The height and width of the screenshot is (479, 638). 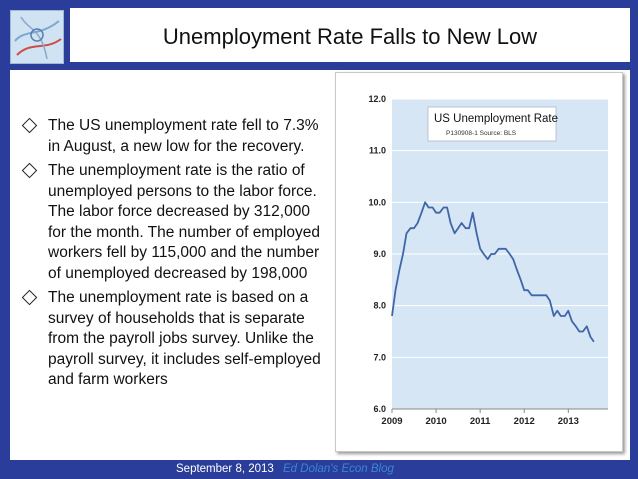 What do you see at coordinates (568, 421) in the screenshot?
I see `x-tick-label: 2013` at bounding box center [568, 421].